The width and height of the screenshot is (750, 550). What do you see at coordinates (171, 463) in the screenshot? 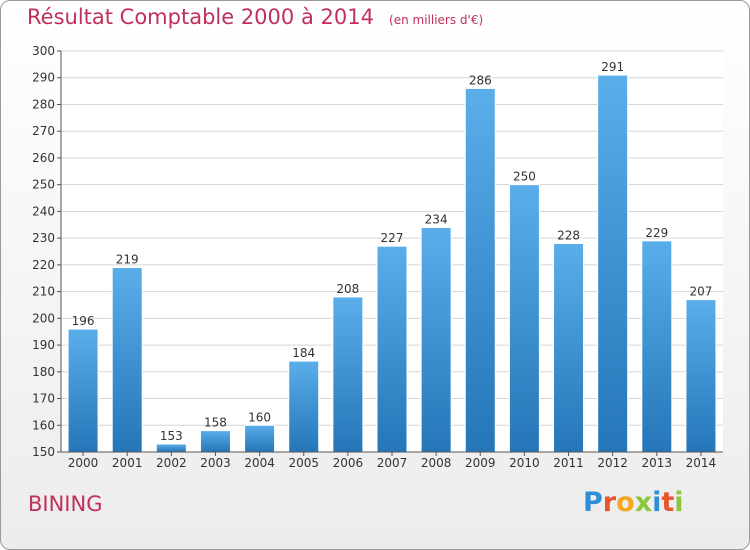
I see `x-tick-label: 2002` at bounding box center [171, 463].